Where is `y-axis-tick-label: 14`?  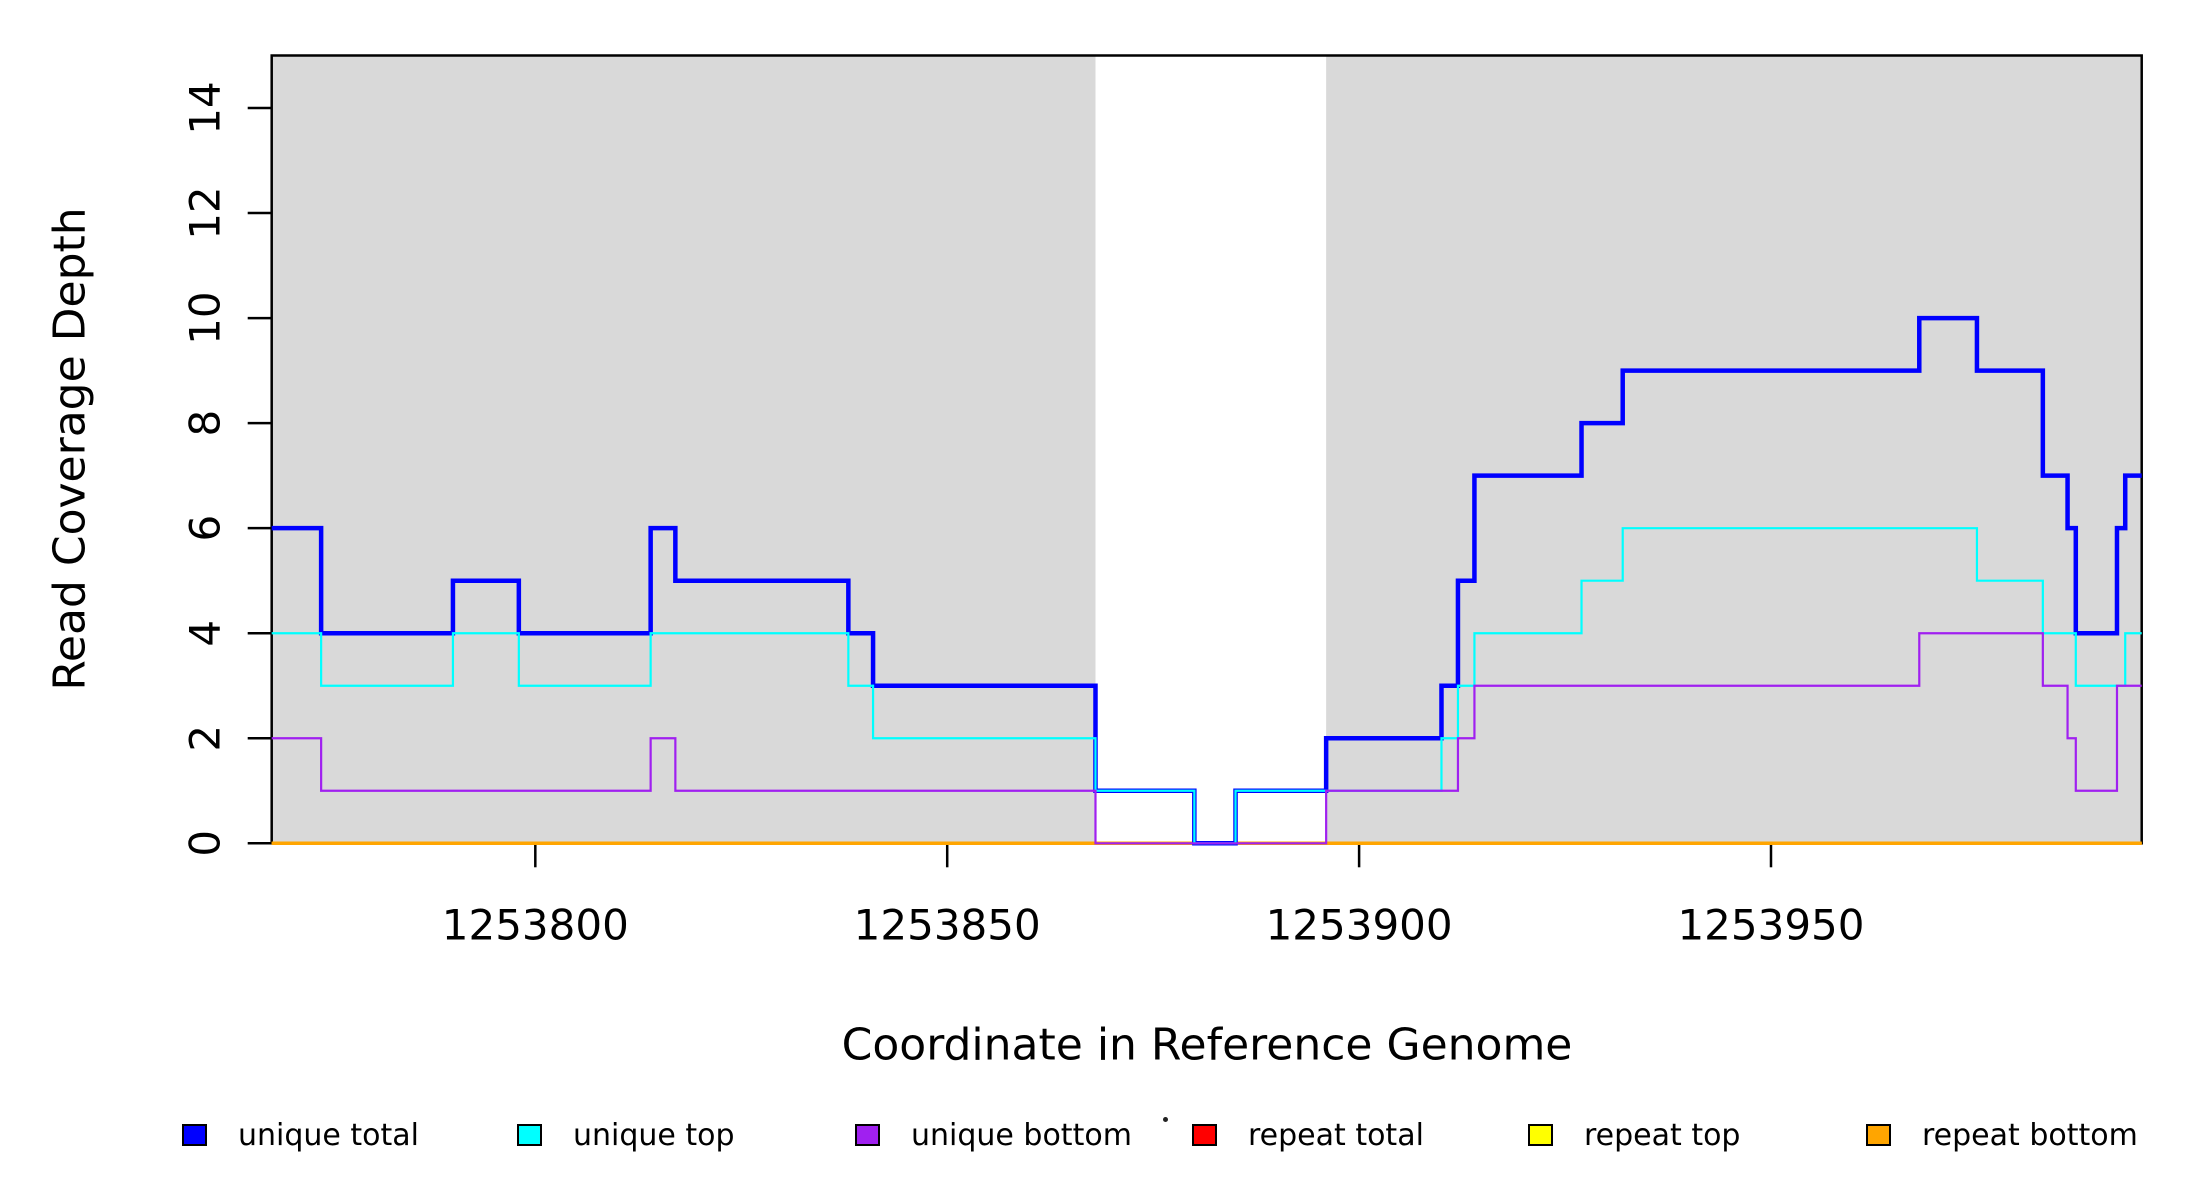
y-axis-tick-label: 14 is located at coordinates (205, 107).